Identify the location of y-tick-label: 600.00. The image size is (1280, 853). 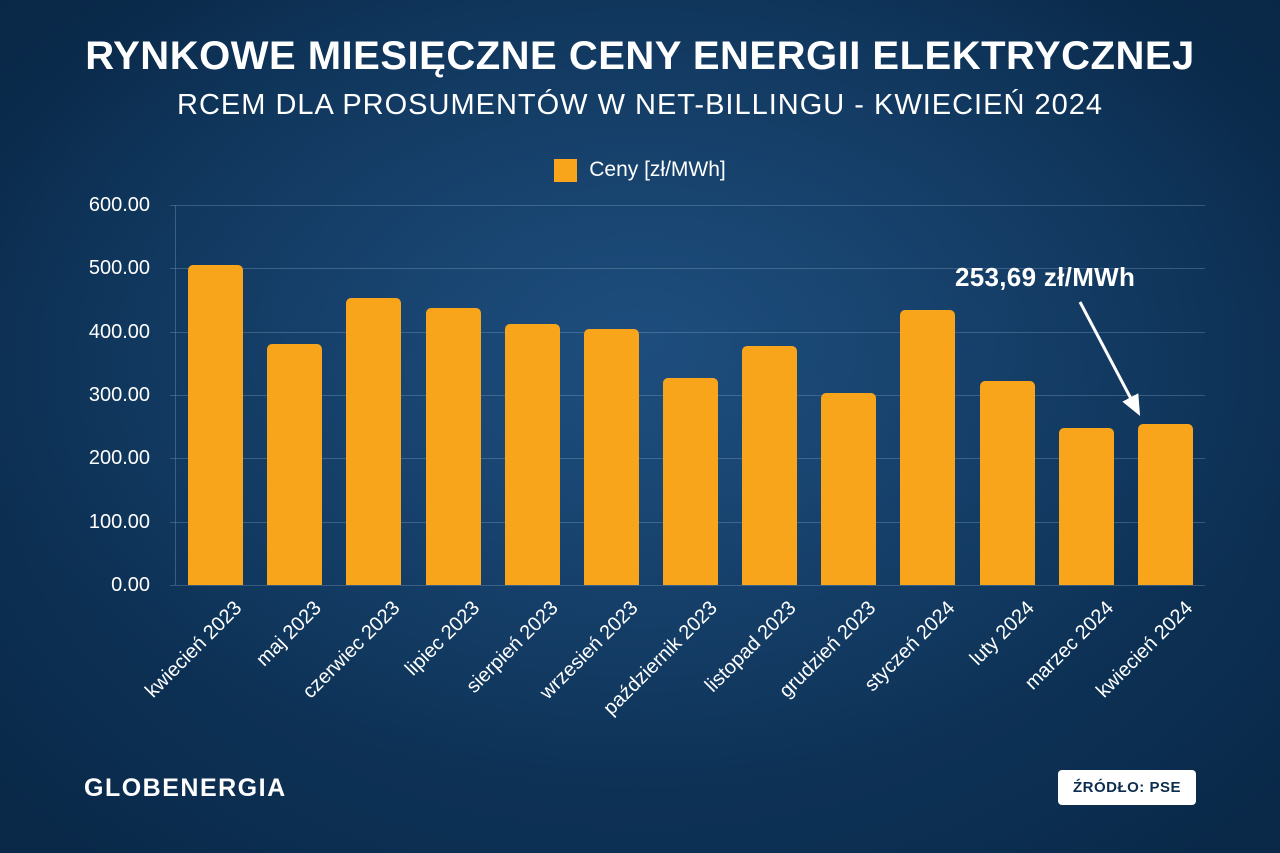
(119, 205).